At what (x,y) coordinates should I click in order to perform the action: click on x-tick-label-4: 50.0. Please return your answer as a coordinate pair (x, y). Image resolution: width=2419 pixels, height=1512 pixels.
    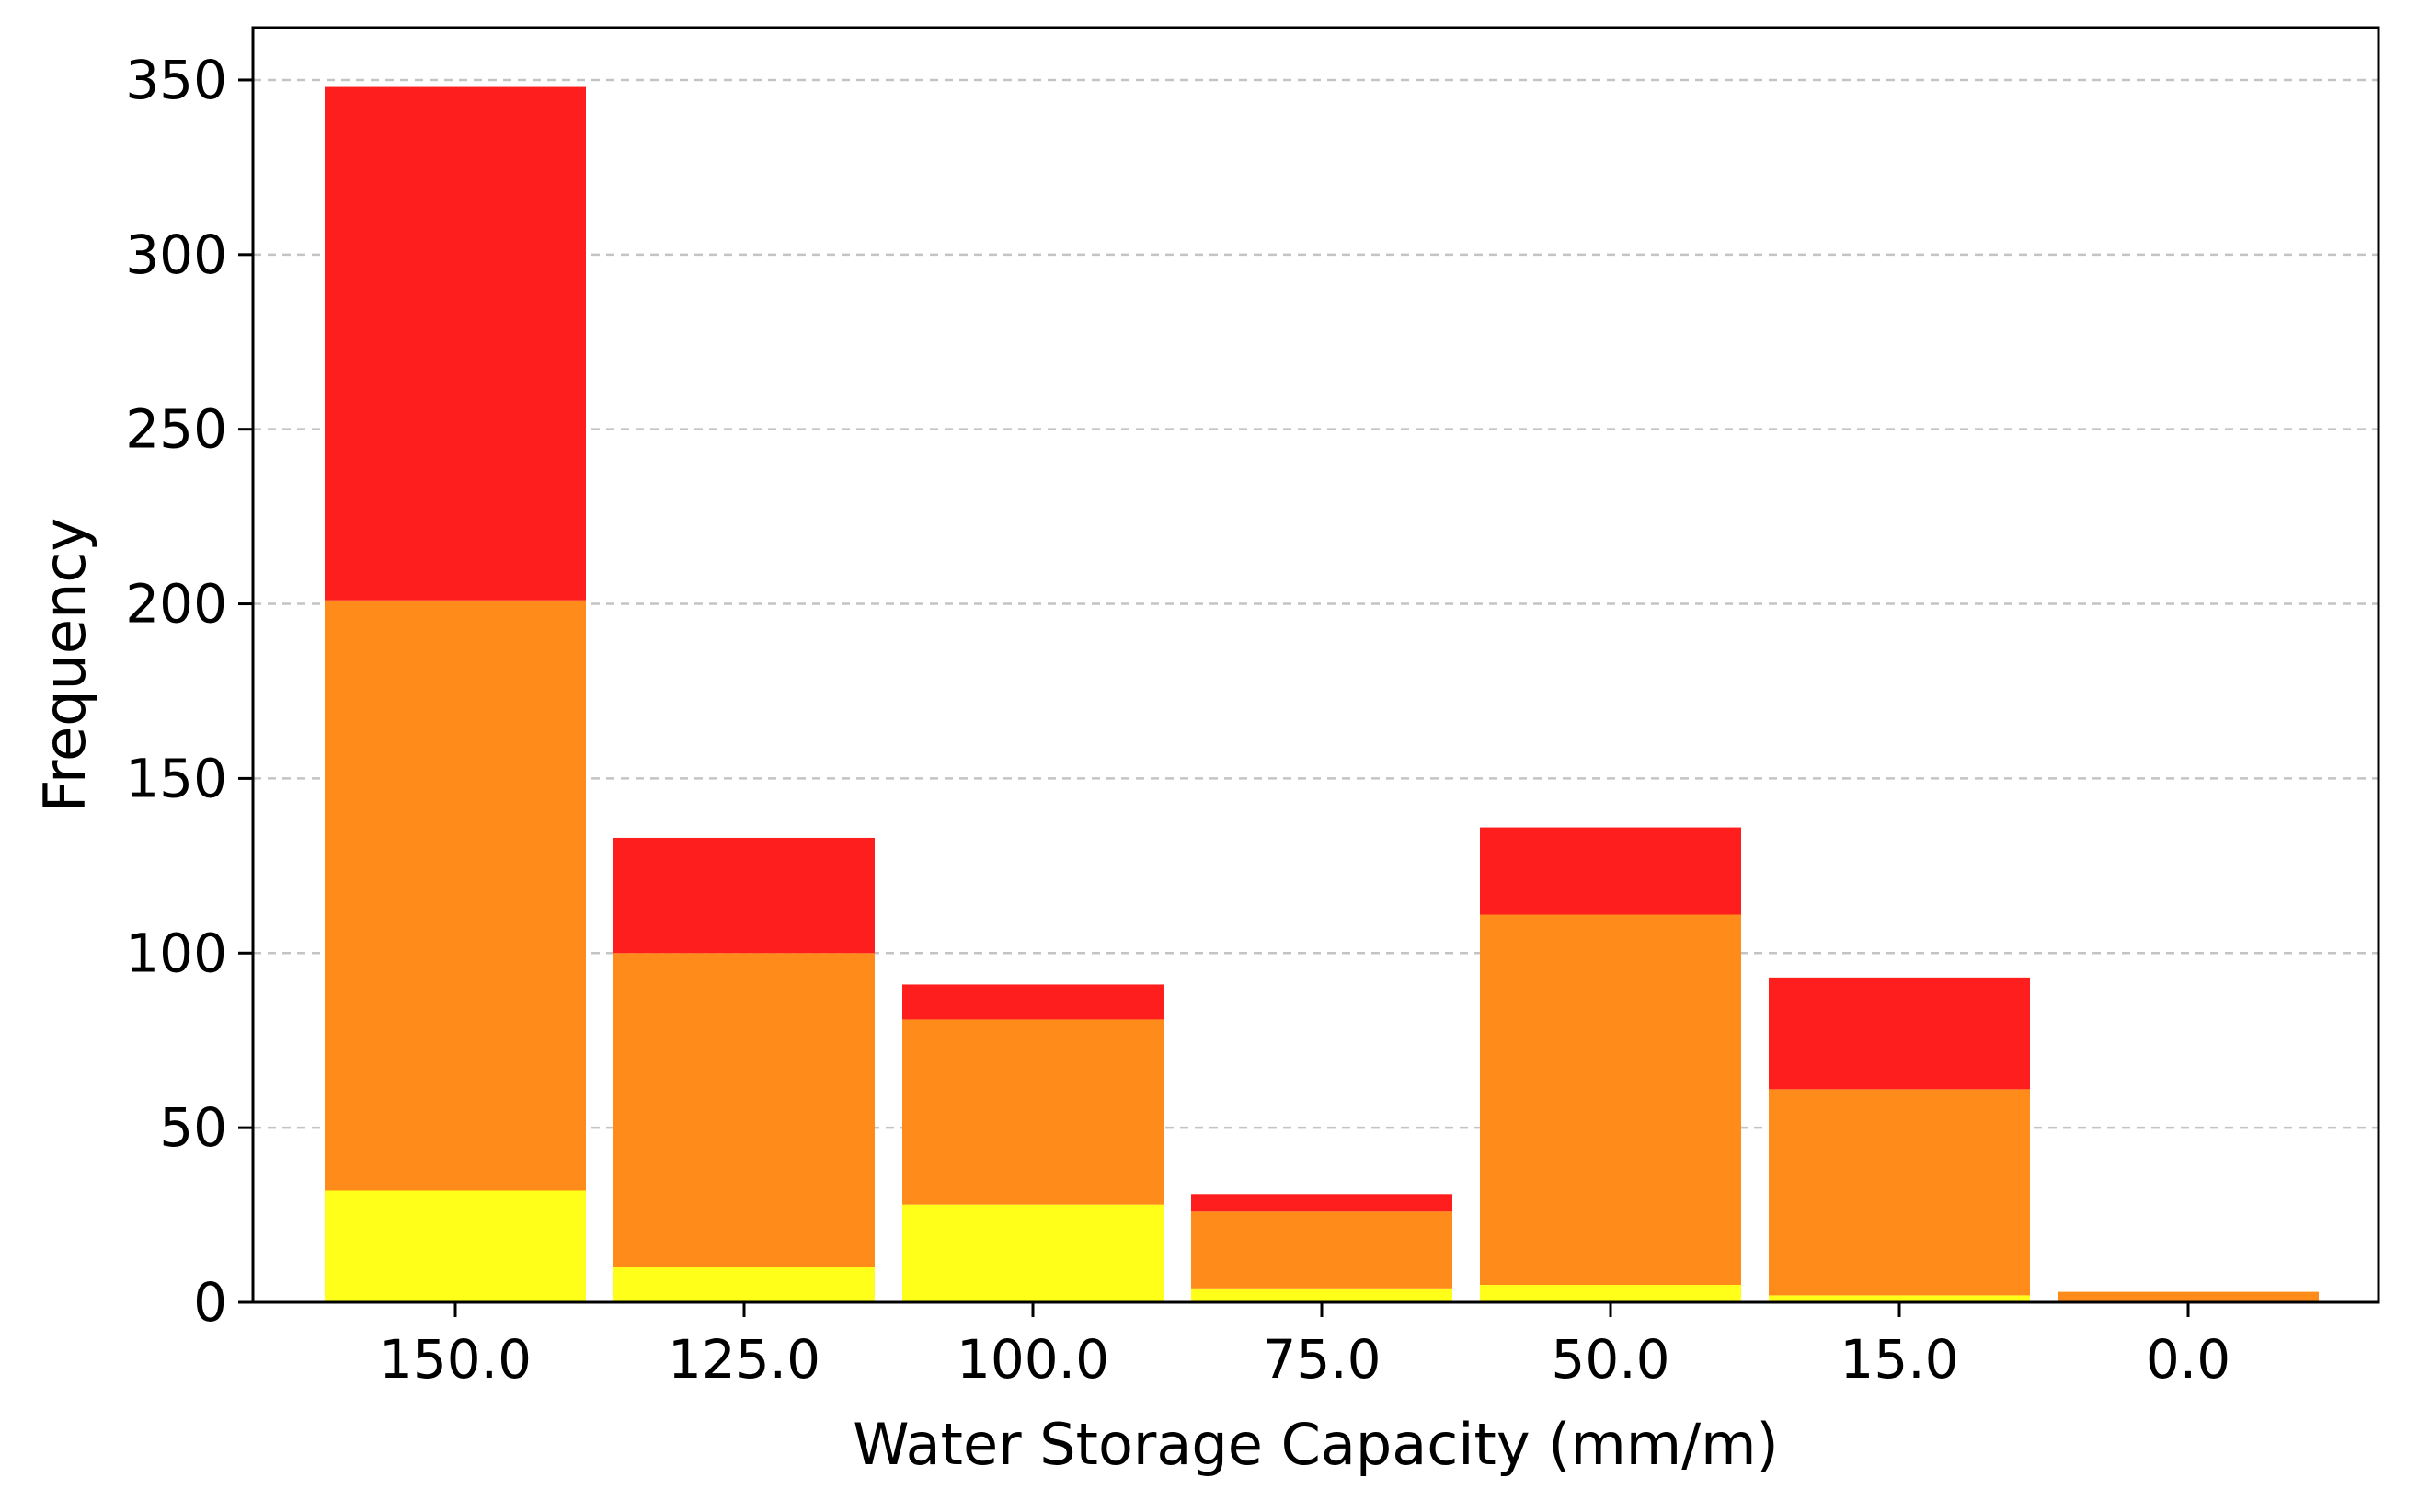
    Looking at the image, I should click on (1610, 1359).